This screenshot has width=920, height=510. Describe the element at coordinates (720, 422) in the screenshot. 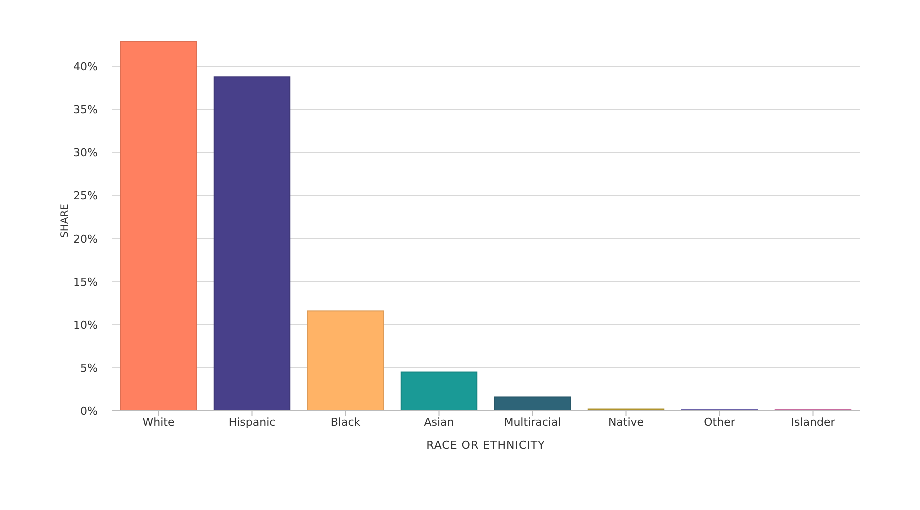

I see `x-tick-label: Other` at that location.